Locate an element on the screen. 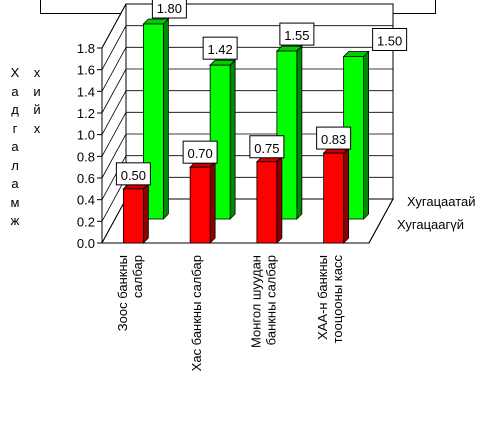  series-label-back: Хугацаатай is located at coordinates (441, 201).